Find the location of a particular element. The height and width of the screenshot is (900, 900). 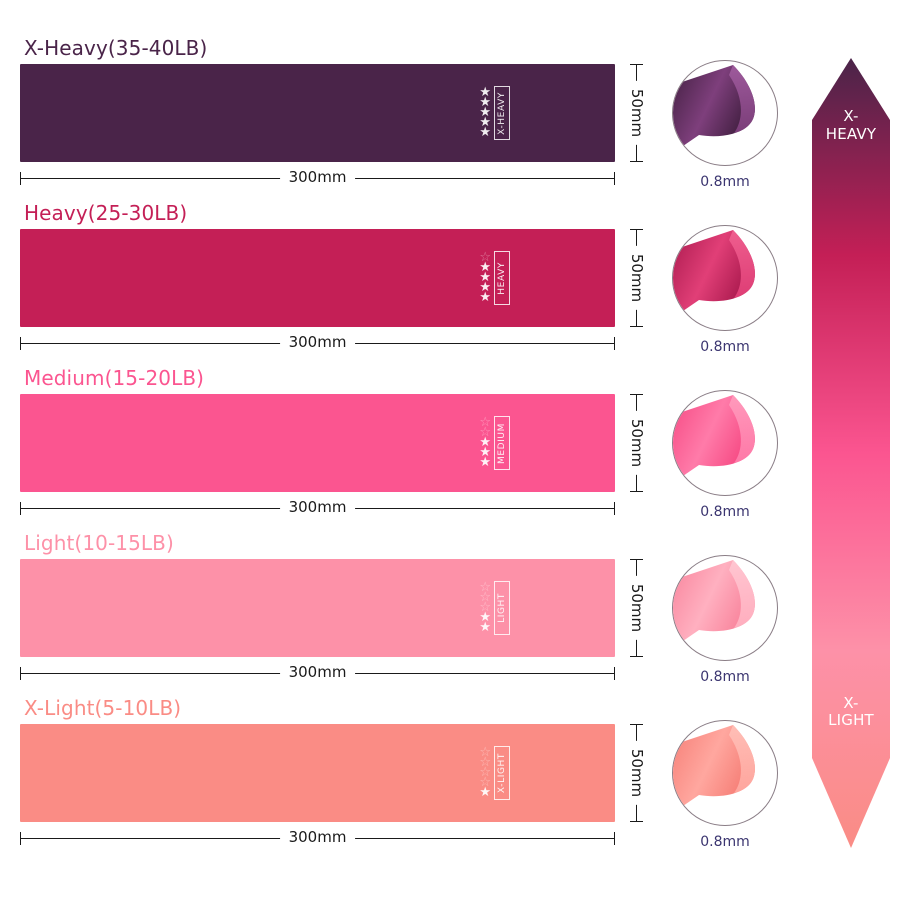

star-rating: ☆ ☆ ☆ ★ ★ is located at coordinates (485, 607).